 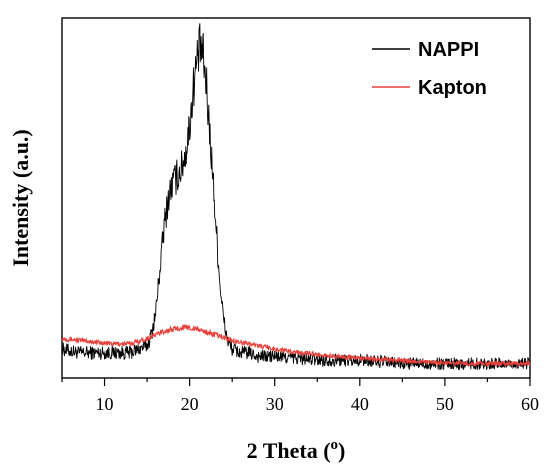 What do you see at coordinates (429, 69) in the screenshot?
I see `legend: NAPPI Kapton` at bounding box center [429, 69].